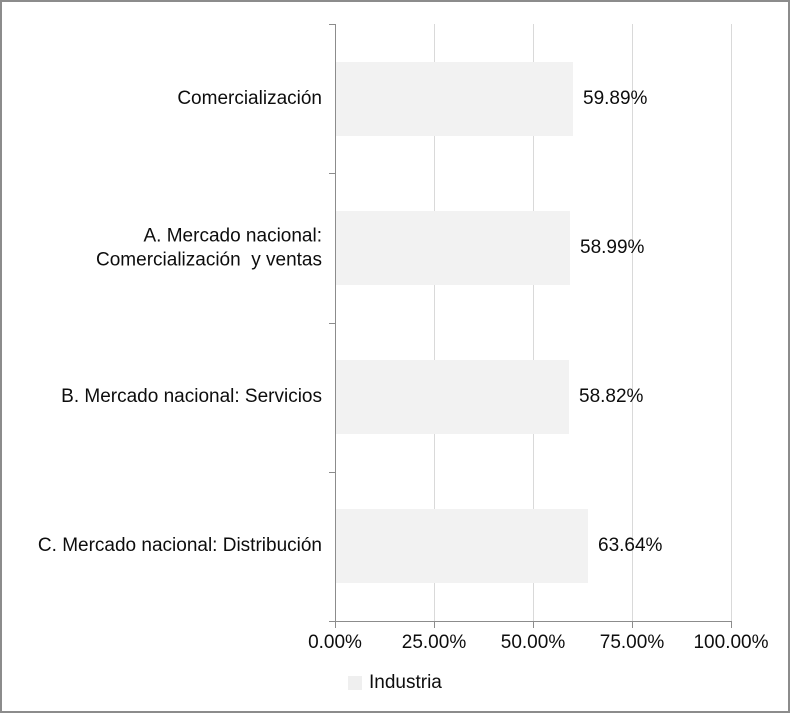  What do you see at coordinates (612, 247) in the screenshot?
I see `value-label: 58.99%` at bounding box center [612, 247].